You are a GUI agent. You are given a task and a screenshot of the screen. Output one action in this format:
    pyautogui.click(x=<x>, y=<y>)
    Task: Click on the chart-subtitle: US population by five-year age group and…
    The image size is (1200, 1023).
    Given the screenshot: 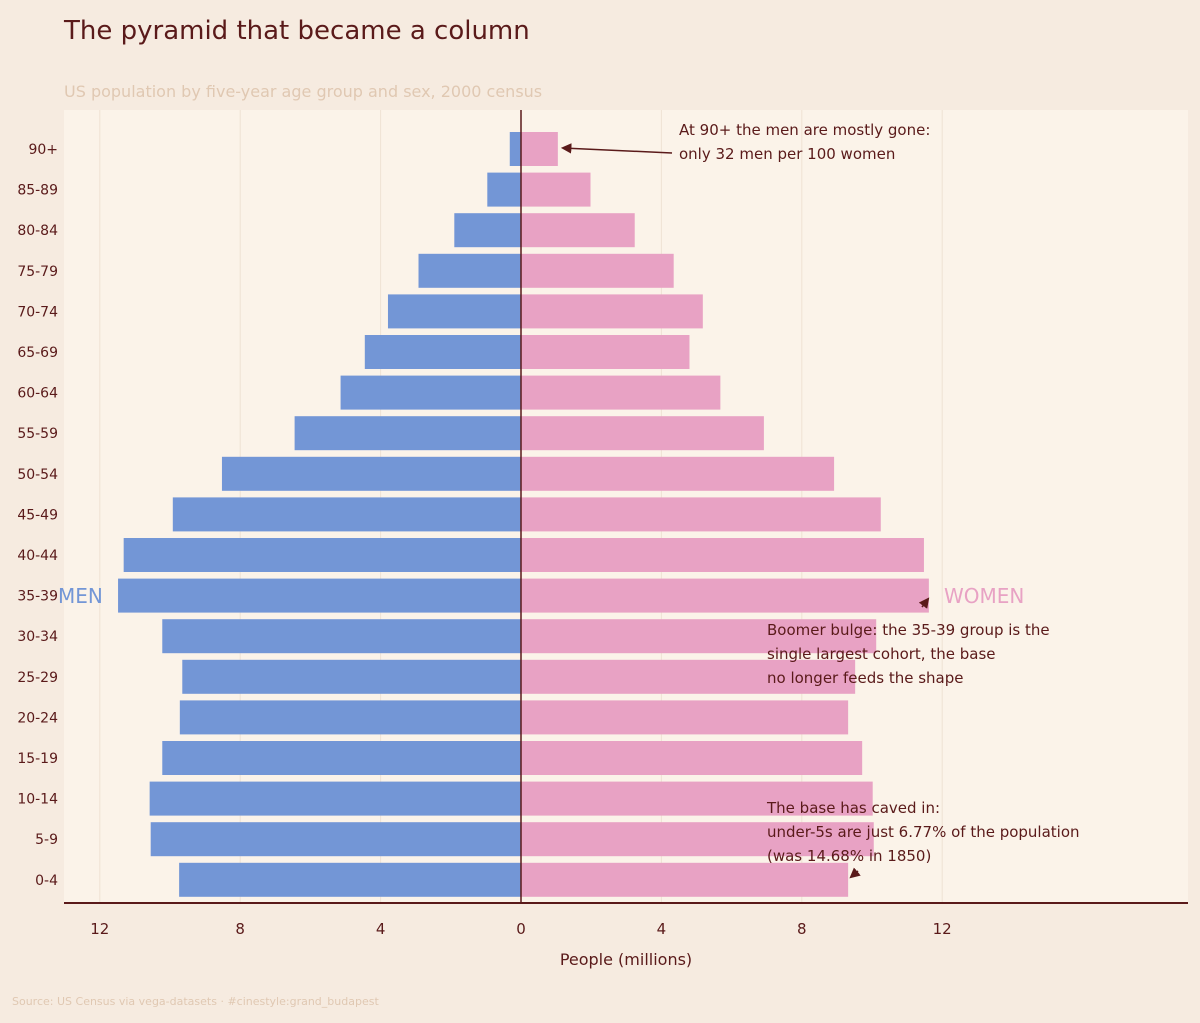 What is the action you would take?
    pyautogui.click(x=303, y=91)
    